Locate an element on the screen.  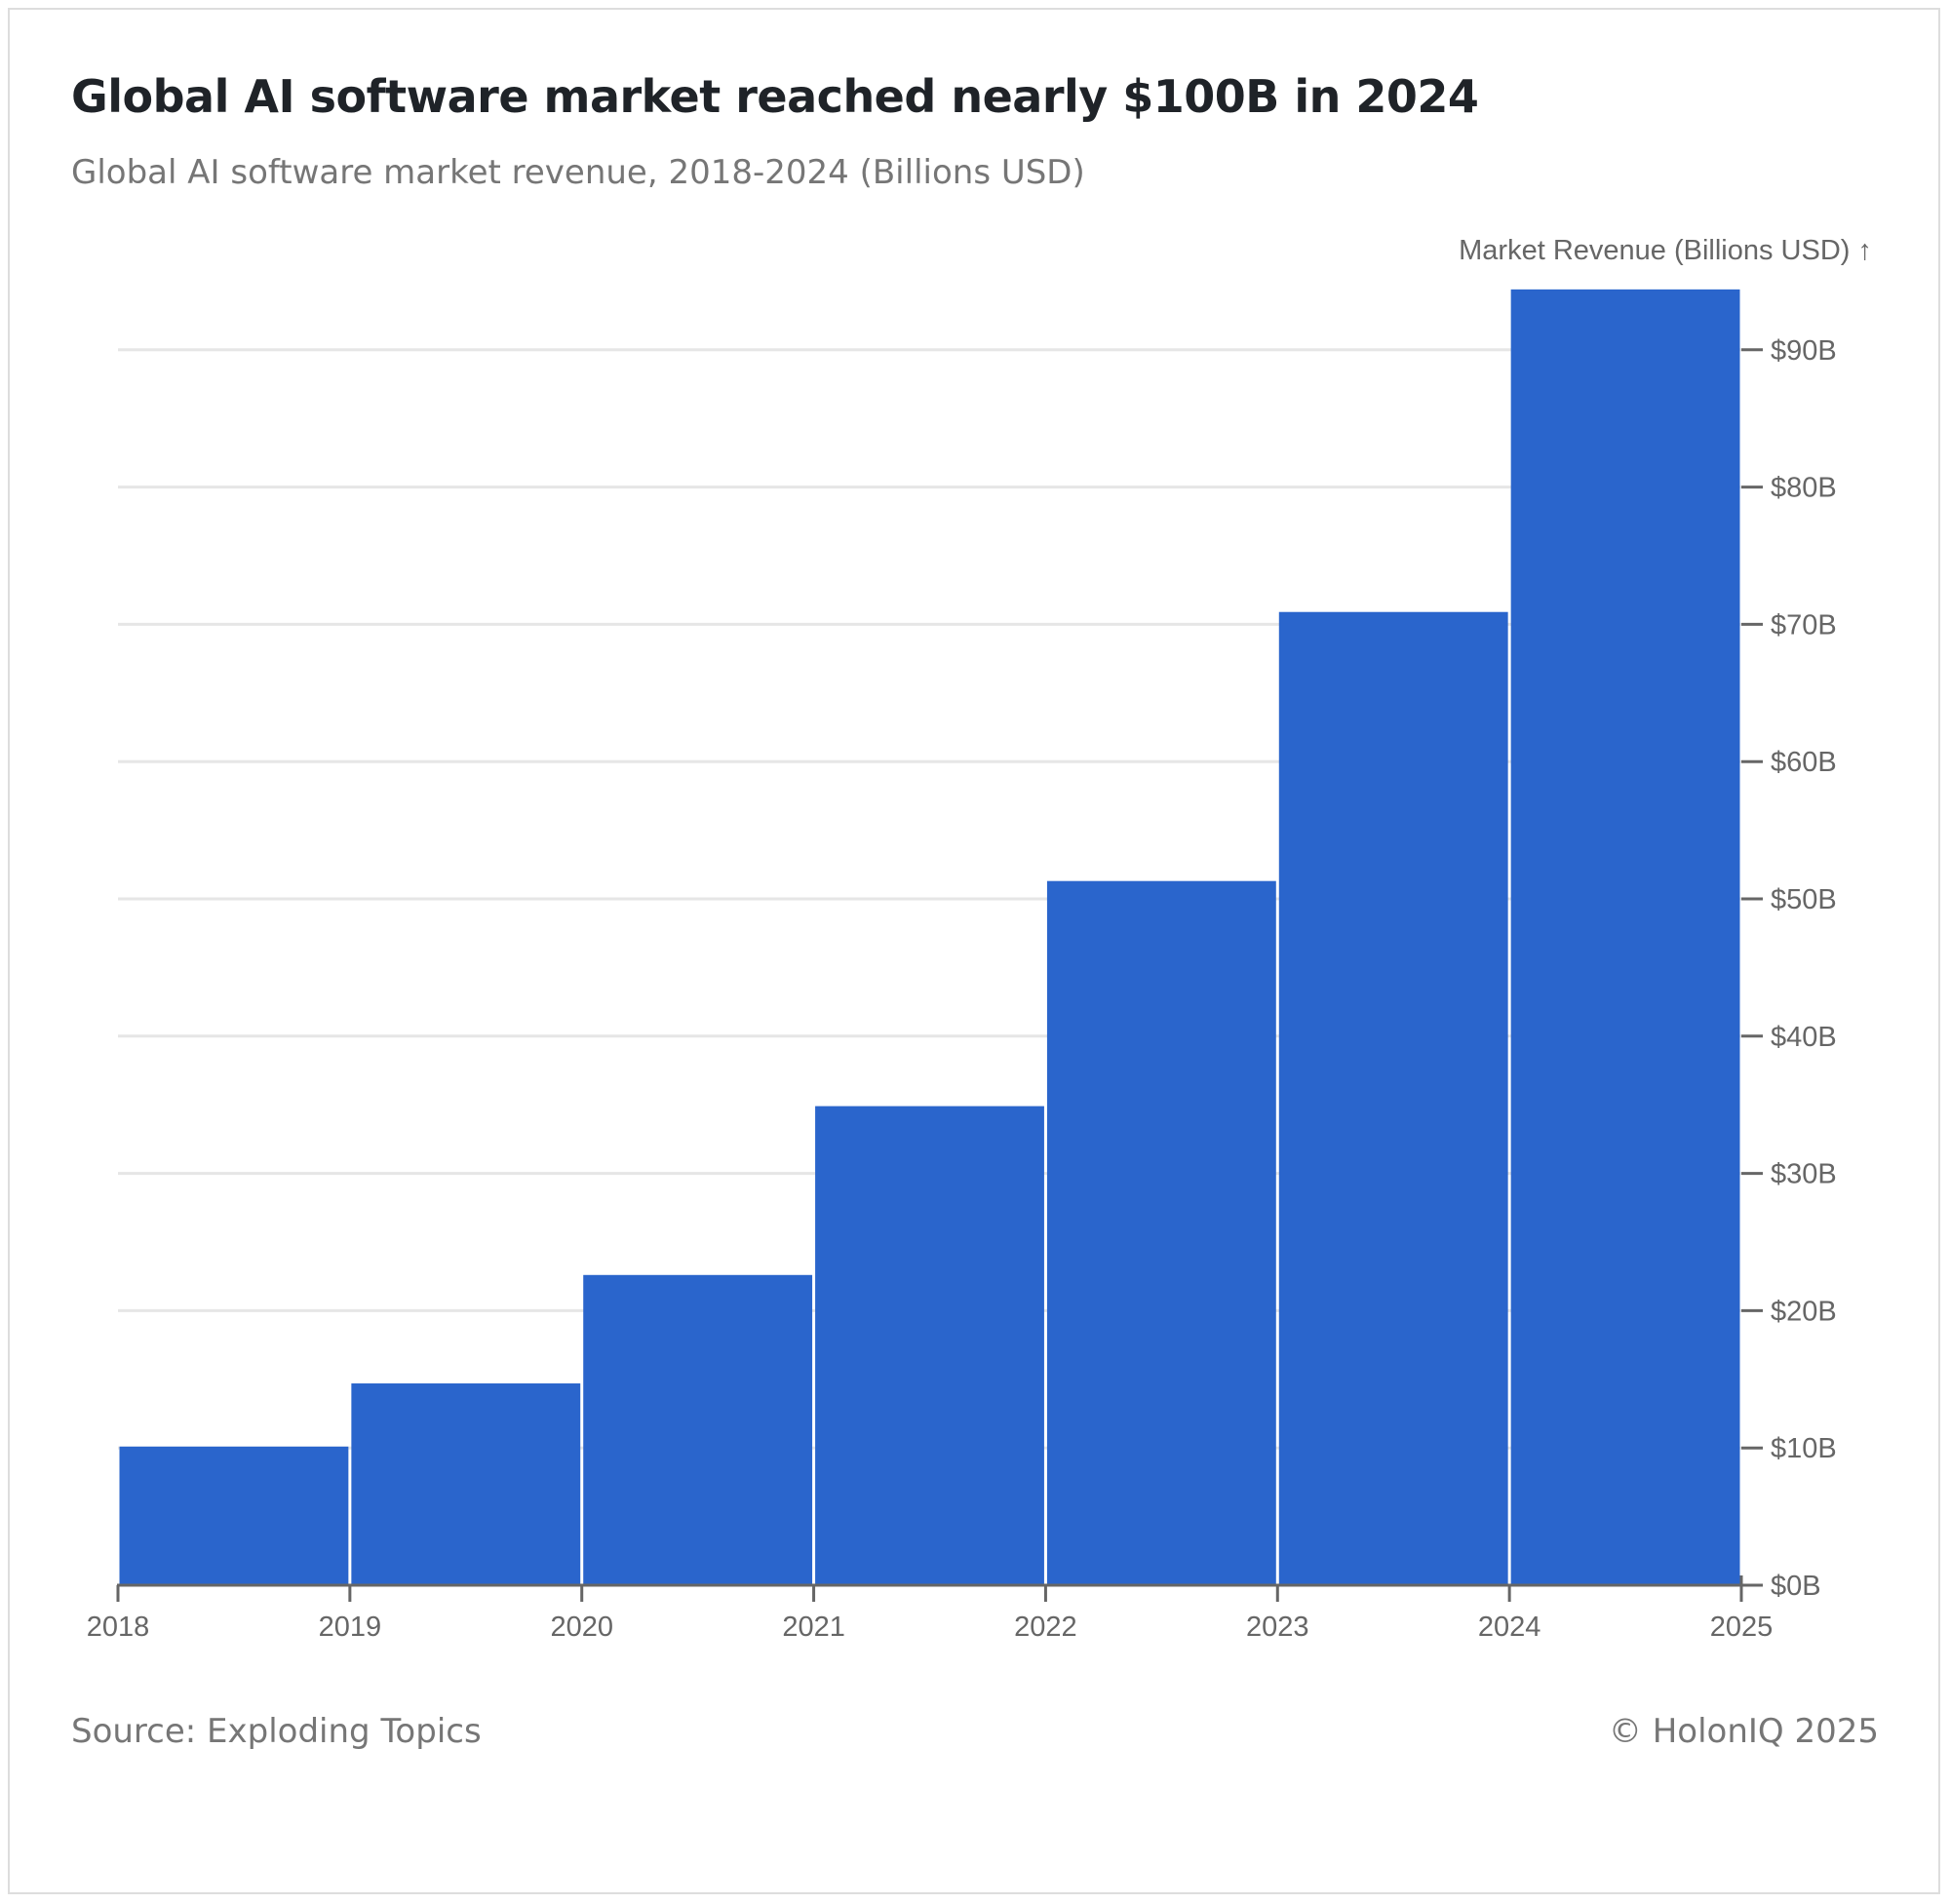
x-tick-label: 2025 is located at coordinates (1742, 1627).